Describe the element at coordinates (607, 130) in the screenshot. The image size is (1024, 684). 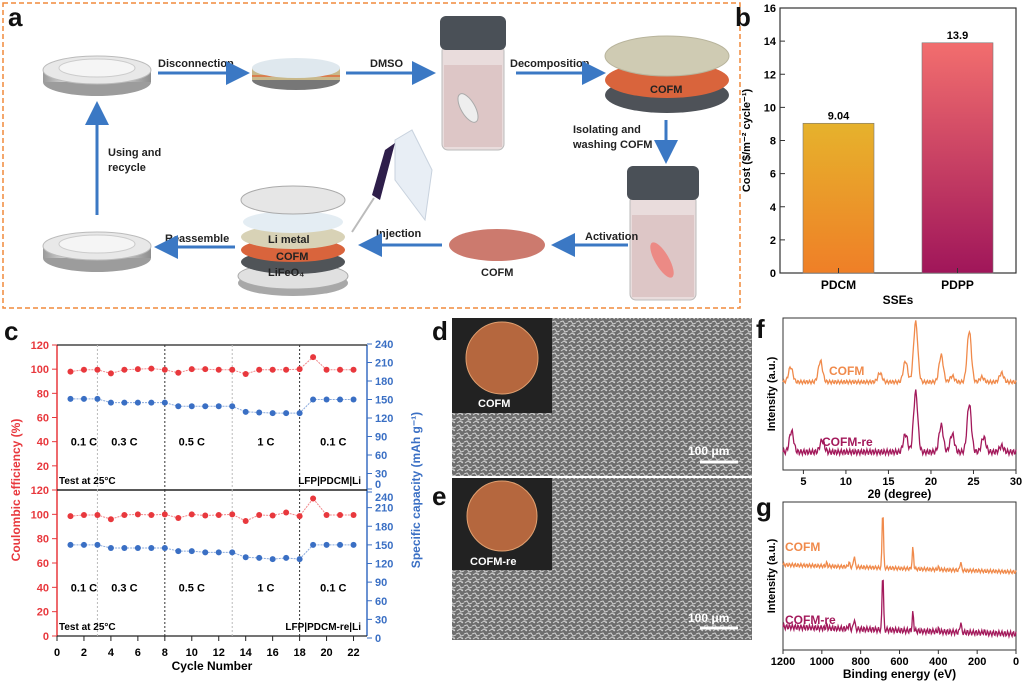
I see `step-isolating-1: Isolating and` at that location.